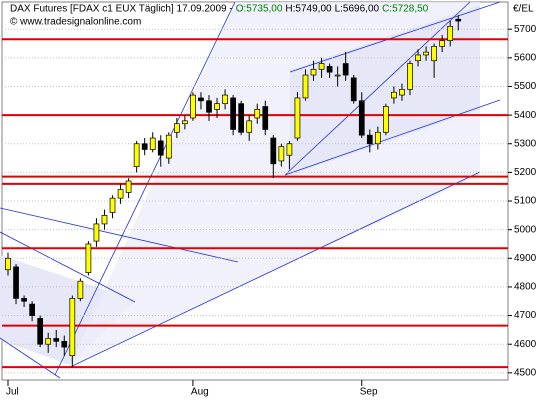 The height and width of the screenshot is (400, 550). Describe the element at coordinates (308, 9) in the screenshot. I see `title-high: H:5749,00` at that location.